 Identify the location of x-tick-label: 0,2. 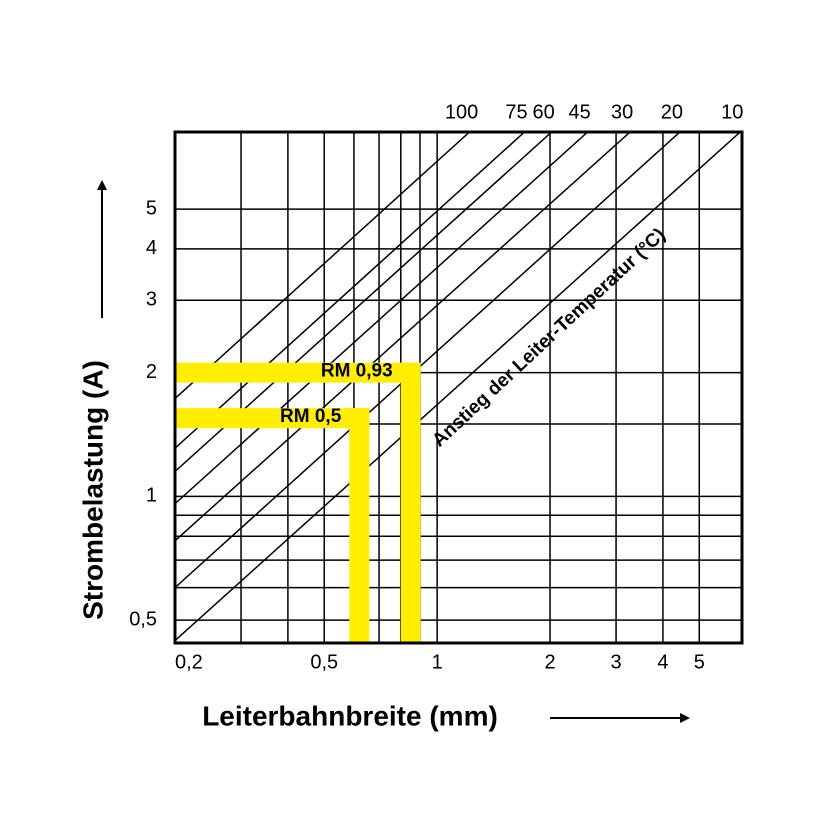
(189, 662).